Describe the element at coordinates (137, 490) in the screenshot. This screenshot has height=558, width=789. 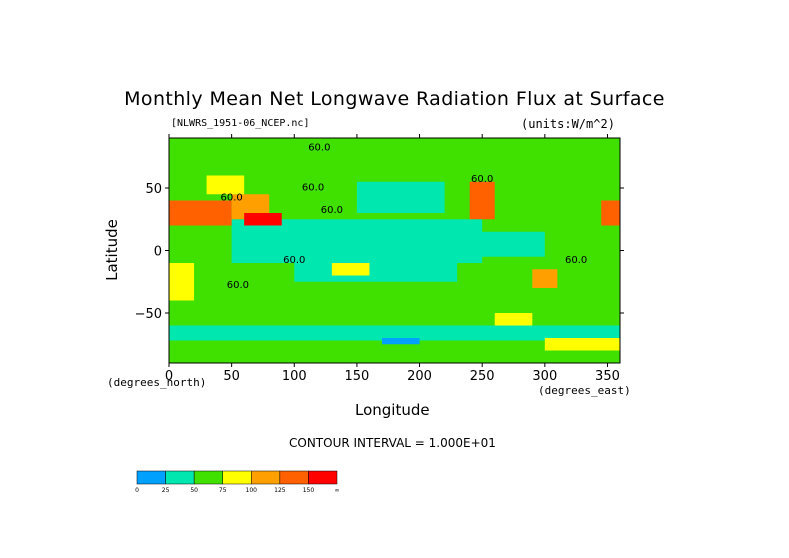
I see `colorbar-level-label: 0` at that location.